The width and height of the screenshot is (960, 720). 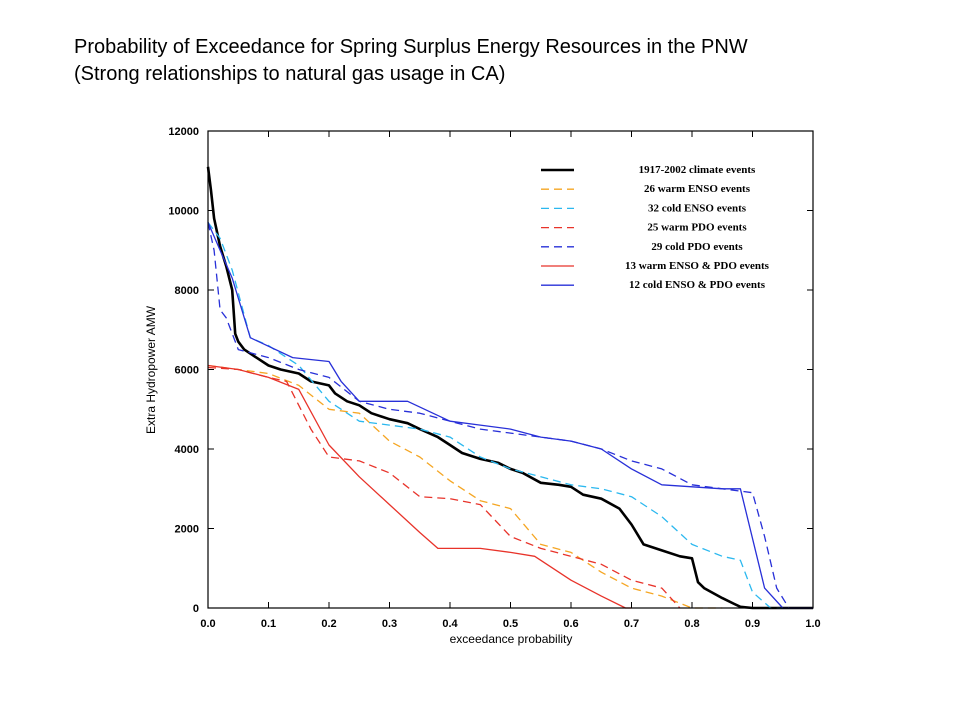 What do you see at coordinates (196, 609) in the screenshot?
I see `y-tick-label: 0` at bounding box center [196, 609].